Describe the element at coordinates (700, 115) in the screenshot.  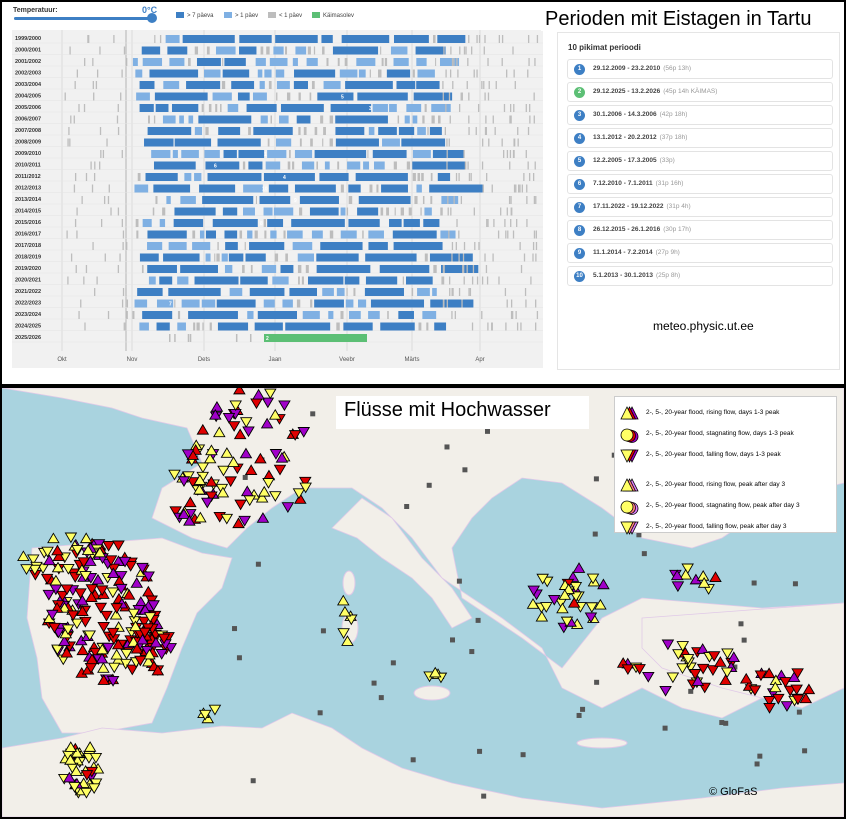
I see `period-row: 3 30.1.2006 - 14.3.2006 (42p 18h)` at that location.